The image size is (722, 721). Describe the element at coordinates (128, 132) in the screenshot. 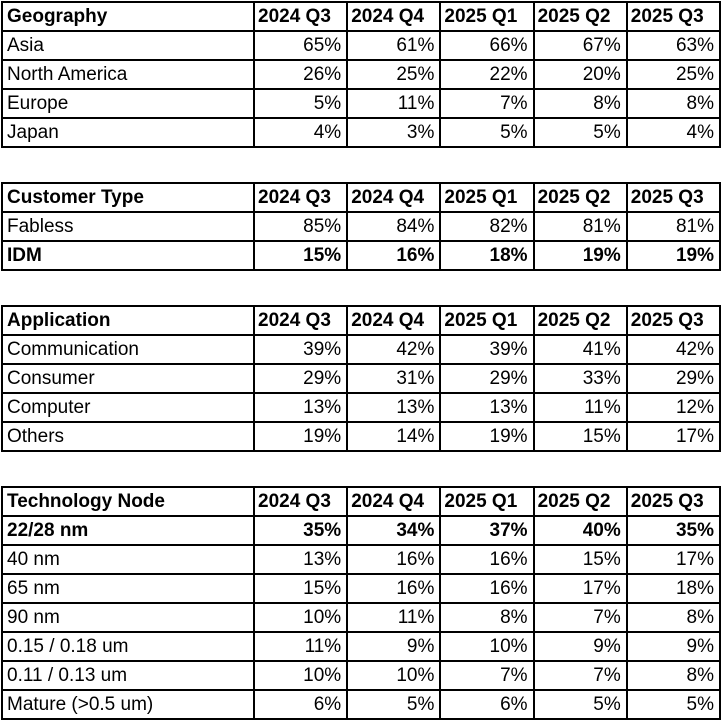

I see `row-label-japan: Japan` at that location.